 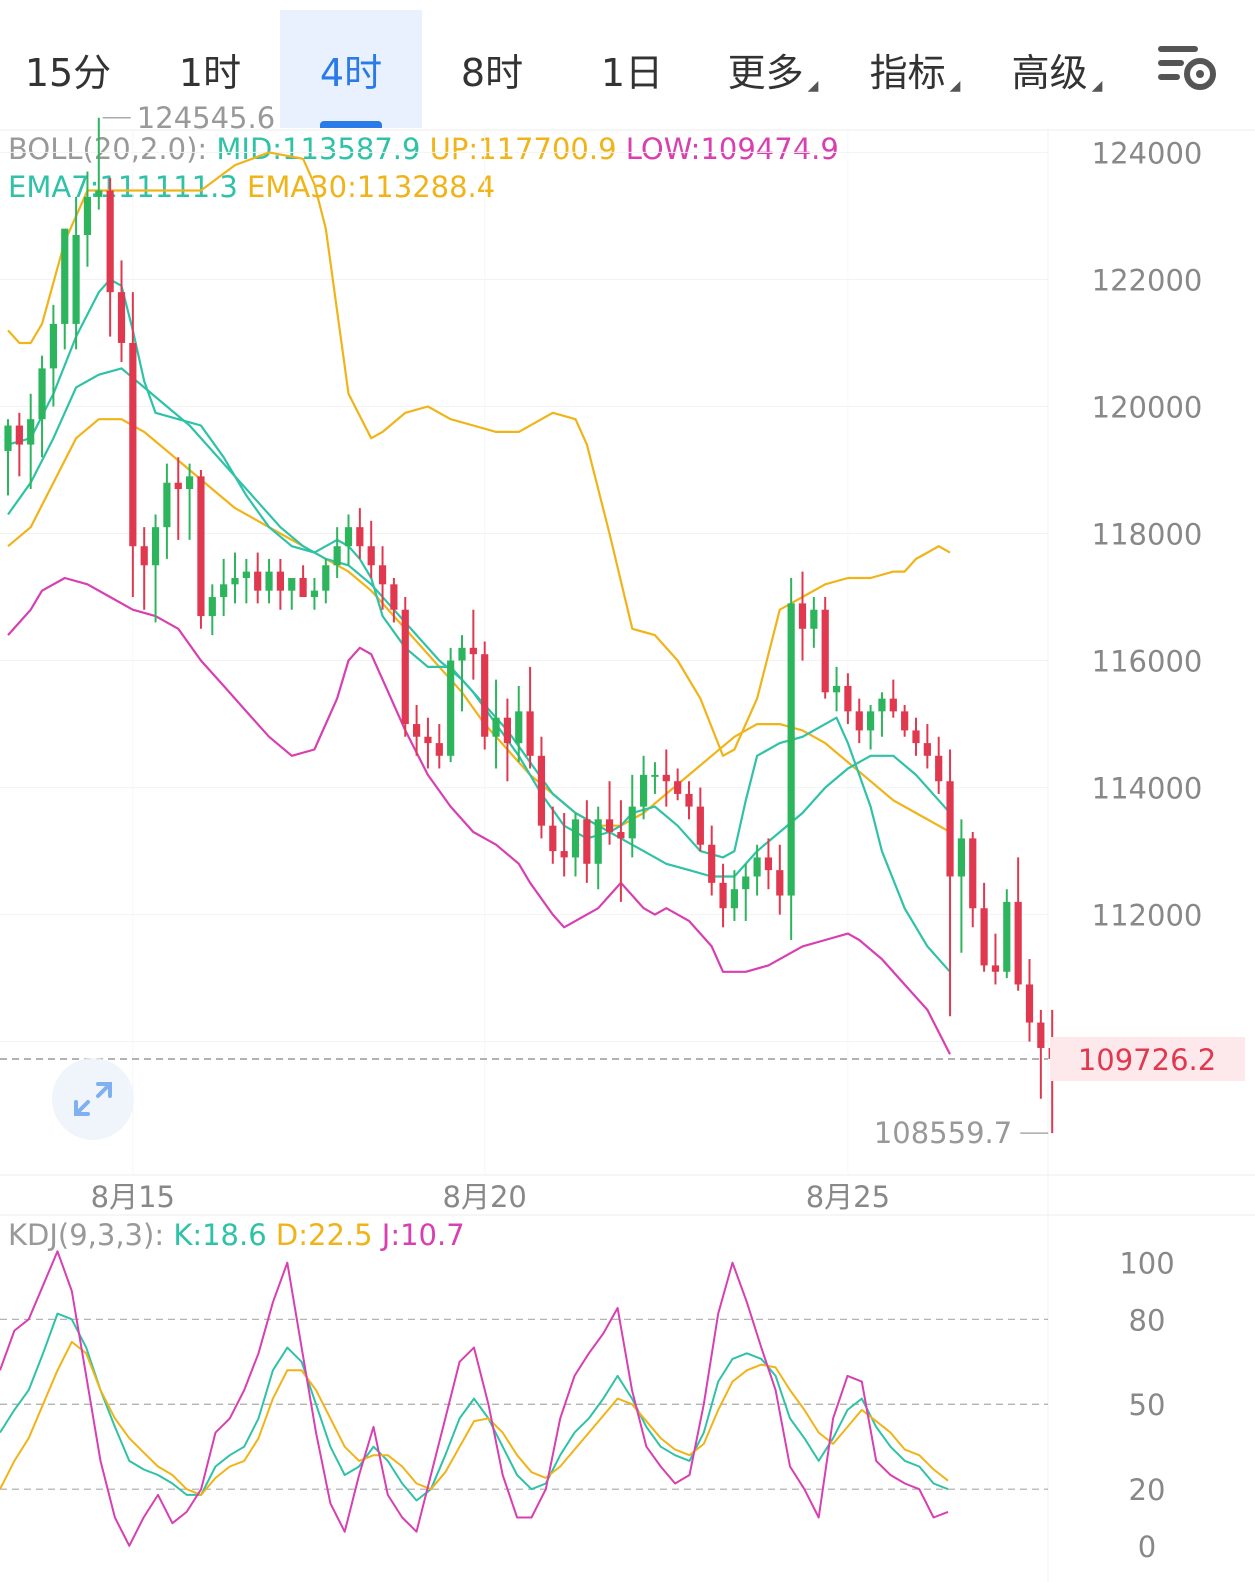 I want to click on time-axis-label: 8月20, so click(x=485, y=1197).